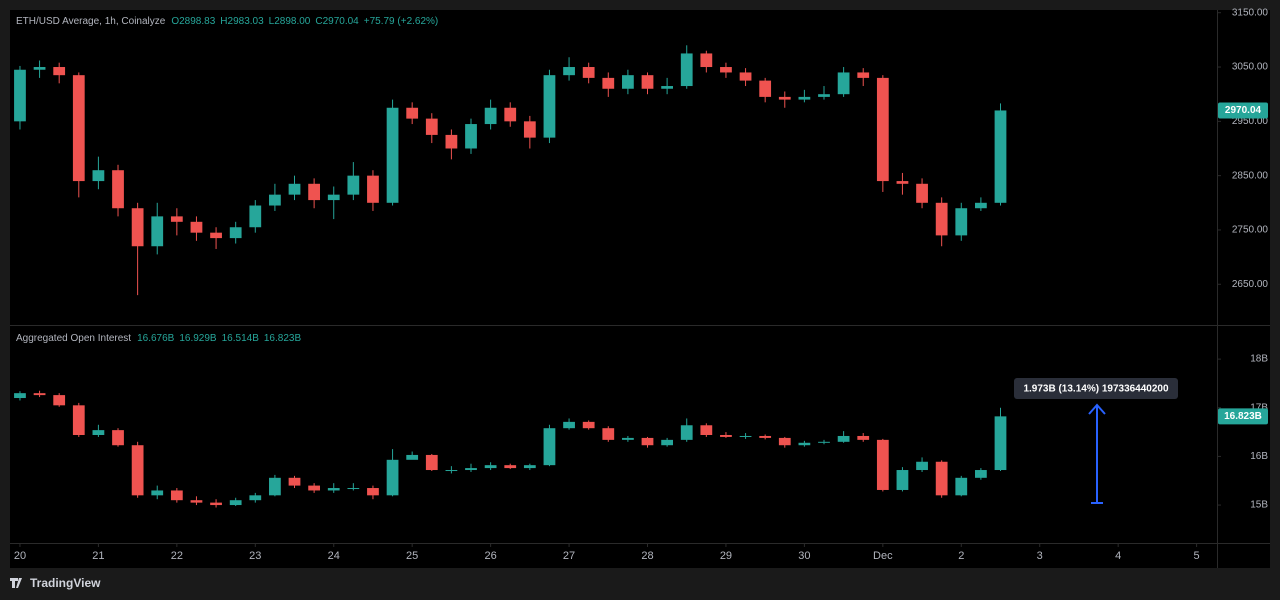 This screenshot has width=1280, height=600. Describe the element at coordinates (569, 556) in the screenshot. I see `x-tick-label: 27` at that location.